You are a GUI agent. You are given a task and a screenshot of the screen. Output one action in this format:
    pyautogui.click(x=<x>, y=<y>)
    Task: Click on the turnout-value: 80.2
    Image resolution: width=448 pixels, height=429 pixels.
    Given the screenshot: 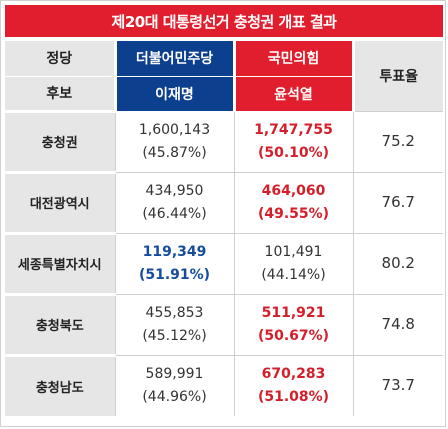 What is the action you would take?
    pyautogui.click(x=397, y=263)
    